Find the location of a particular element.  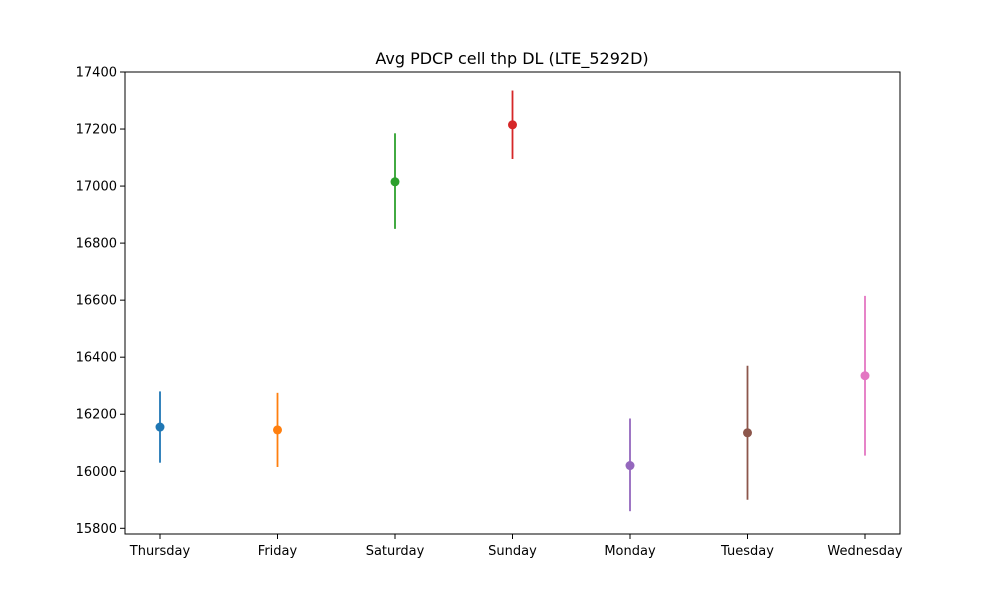

y-tick-label: 17000 is located at coordinates (96, 187).